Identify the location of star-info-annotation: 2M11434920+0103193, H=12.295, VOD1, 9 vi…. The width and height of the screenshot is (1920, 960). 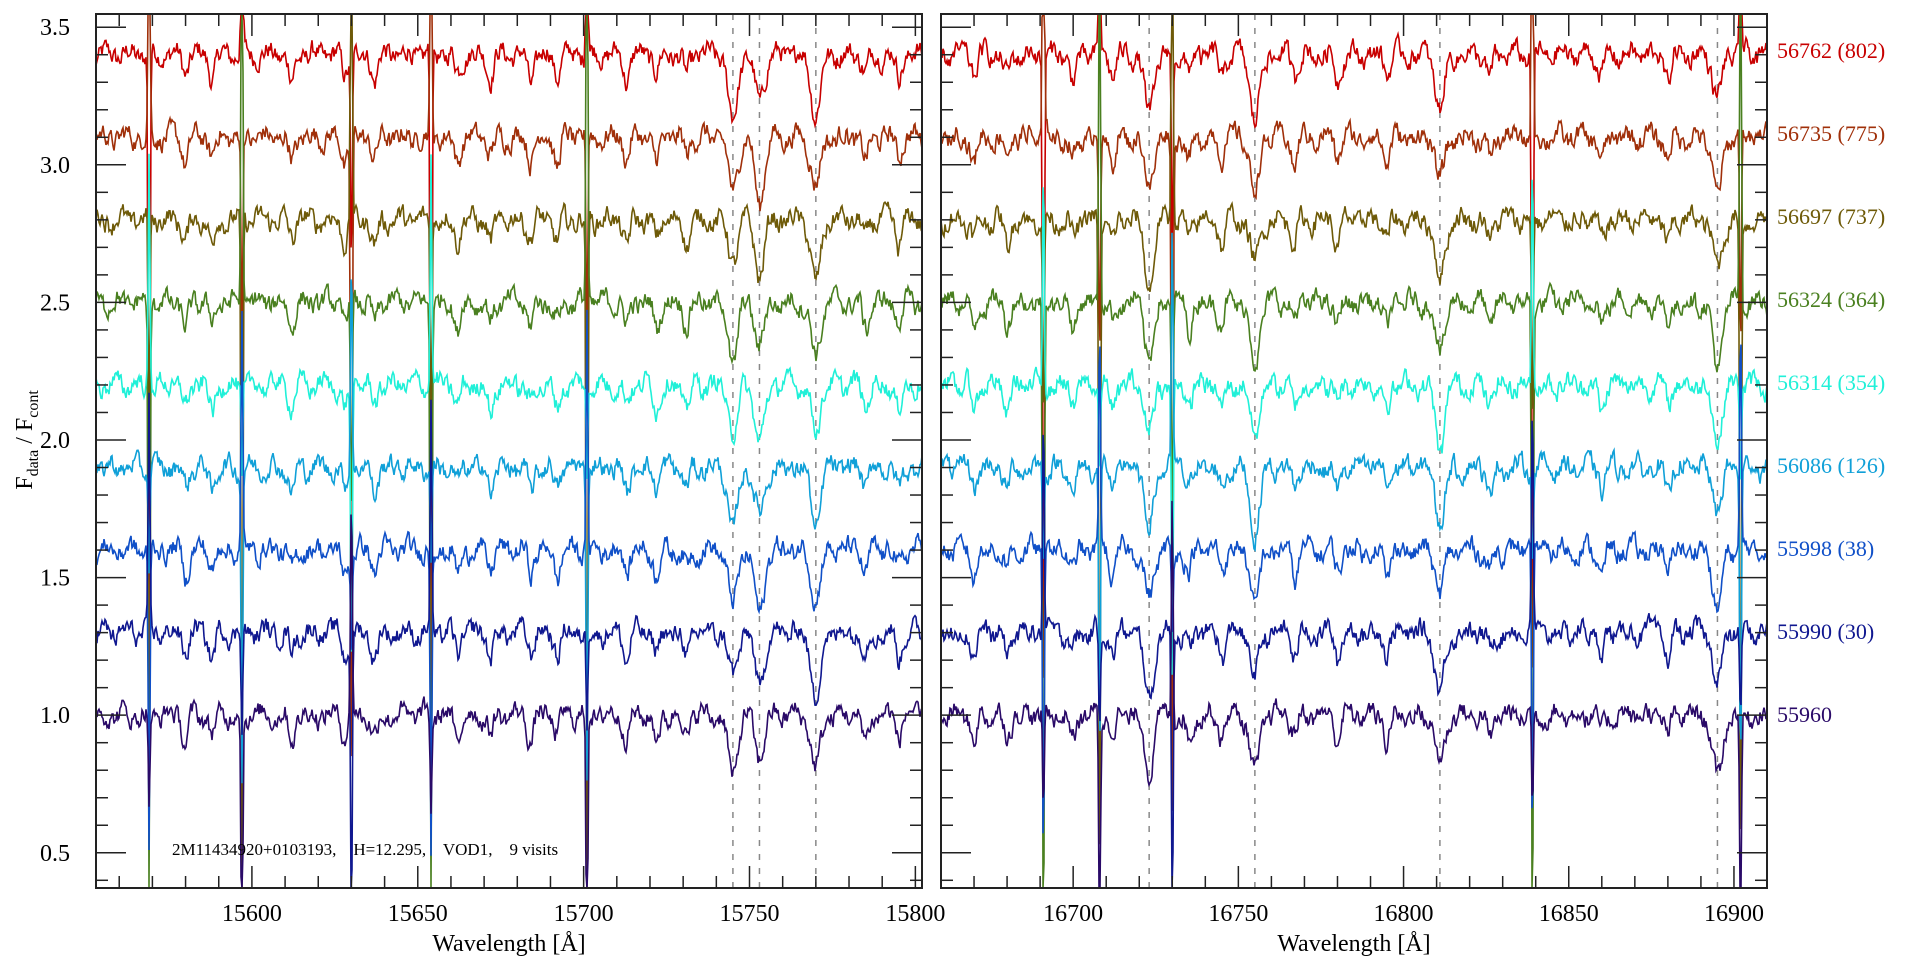
(365, 849).